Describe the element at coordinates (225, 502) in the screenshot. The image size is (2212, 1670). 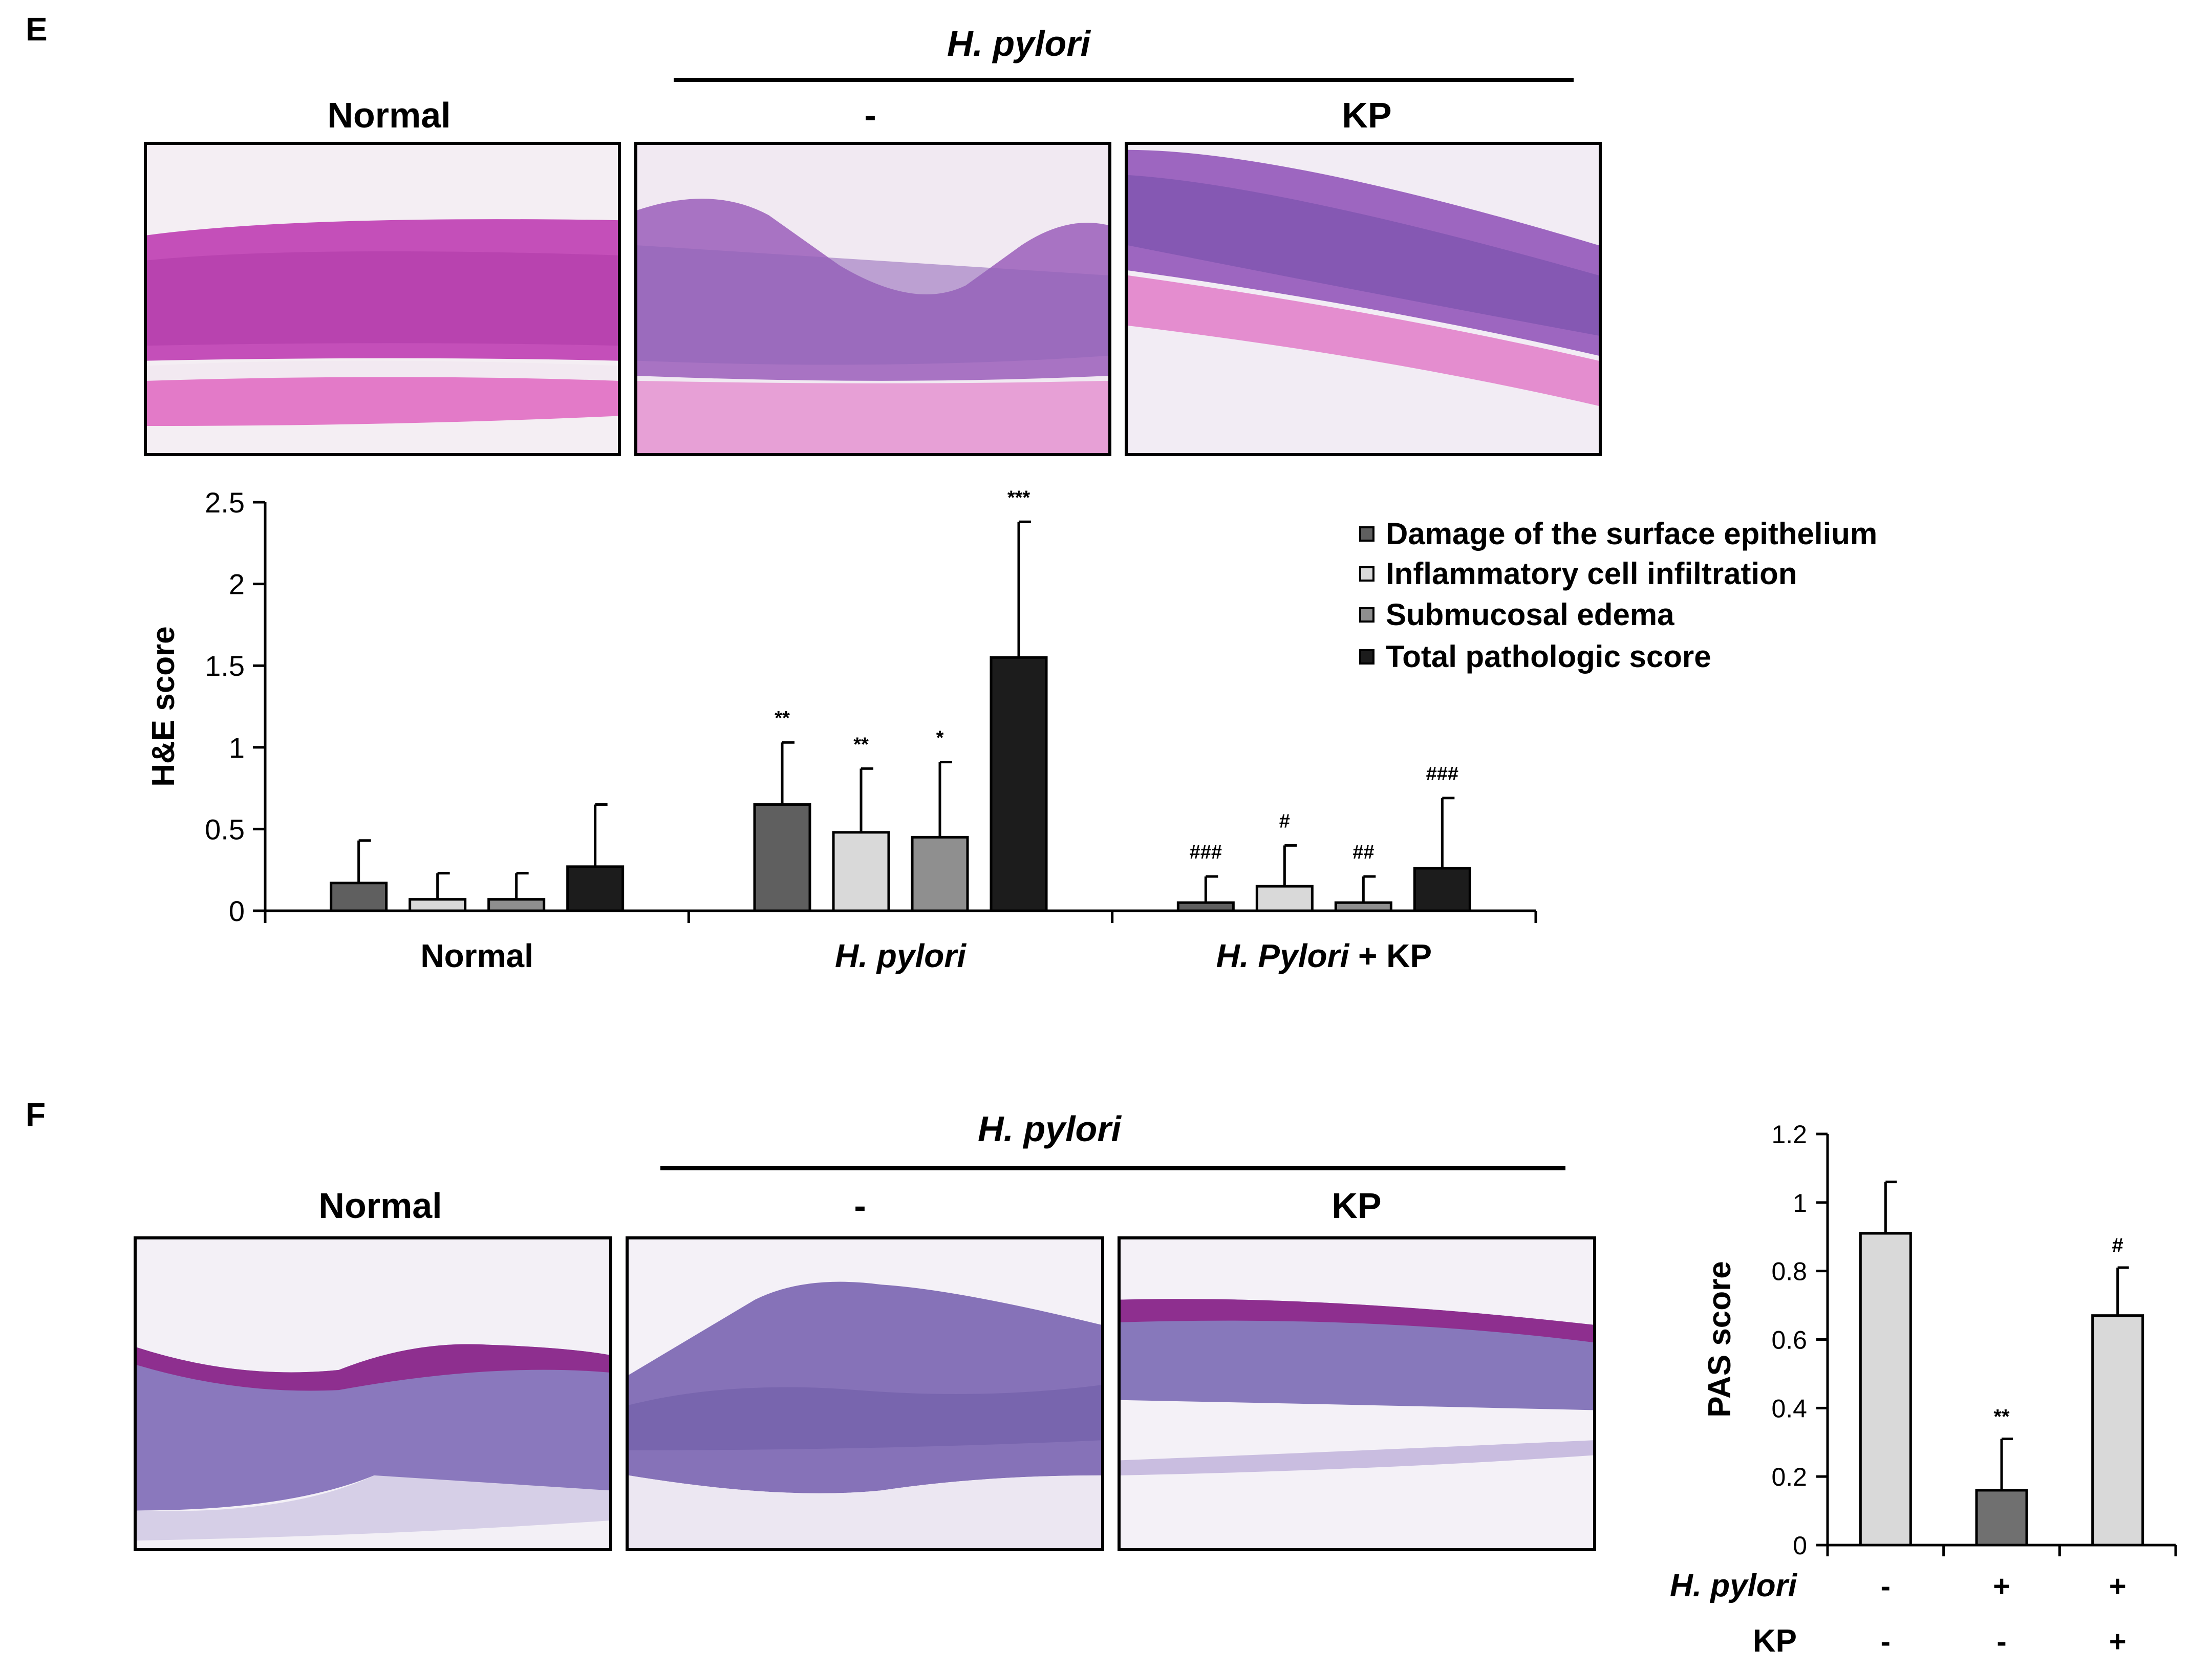
I see `y-tick-label-he: 2.5` at that location.